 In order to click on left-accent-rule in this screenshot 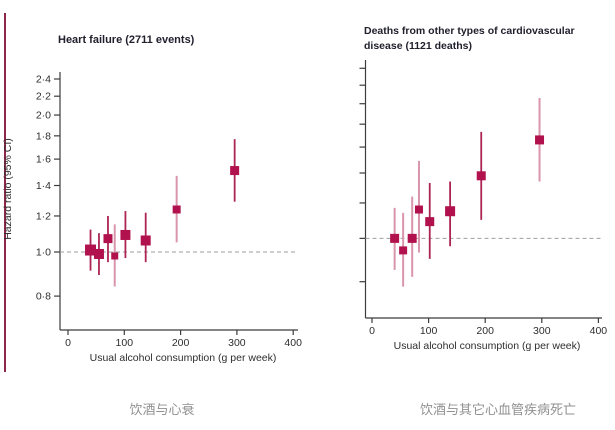, I will do `click(5, 192)`.